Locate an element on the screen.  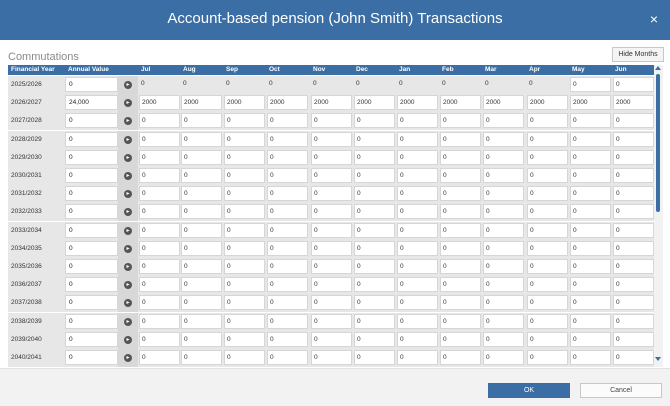
cancel-button: Cancel is located at coordinates (621, 390).